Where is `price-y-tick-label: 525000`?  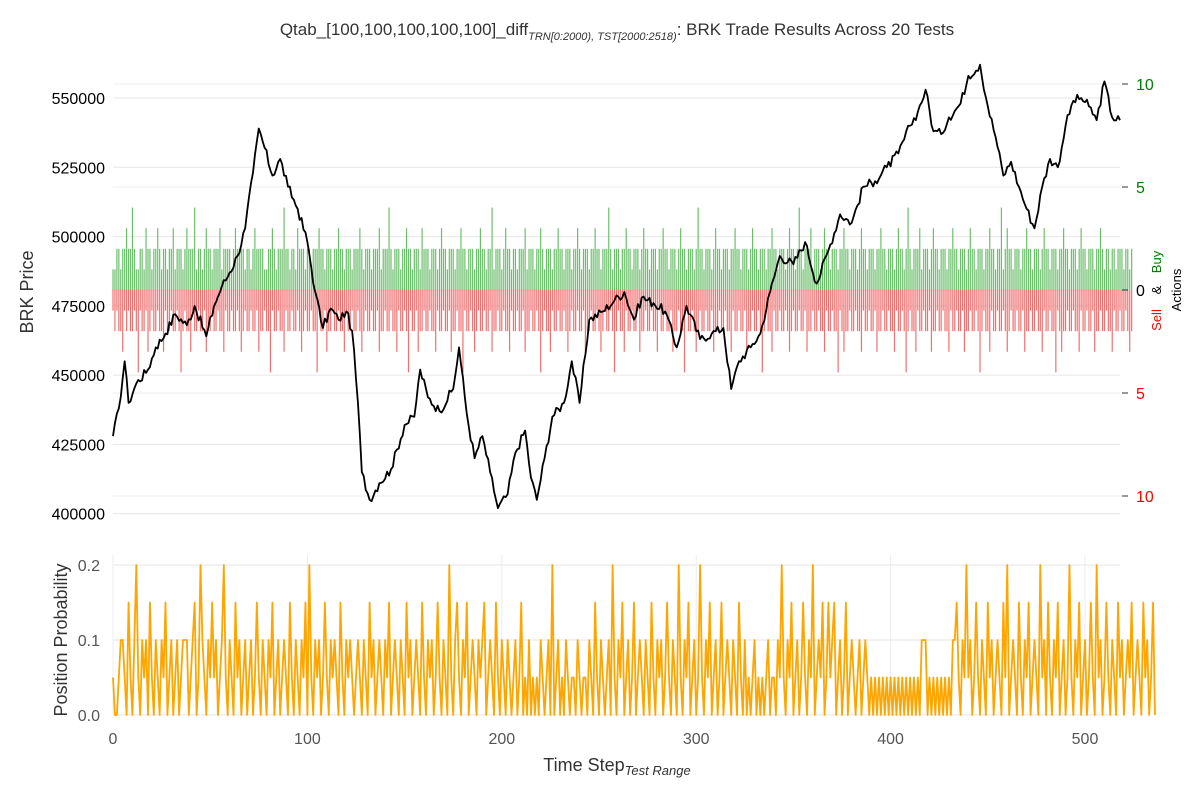 price-y-tick-label: 525000 is located at coordinates (78, 168).